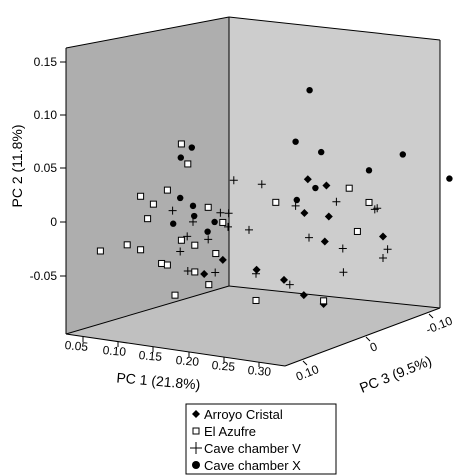  What do you see at coordinates (187, 361) in the screenshot?
I see `pc1-tick-label: 0.20` at bounding box center [187, 361].